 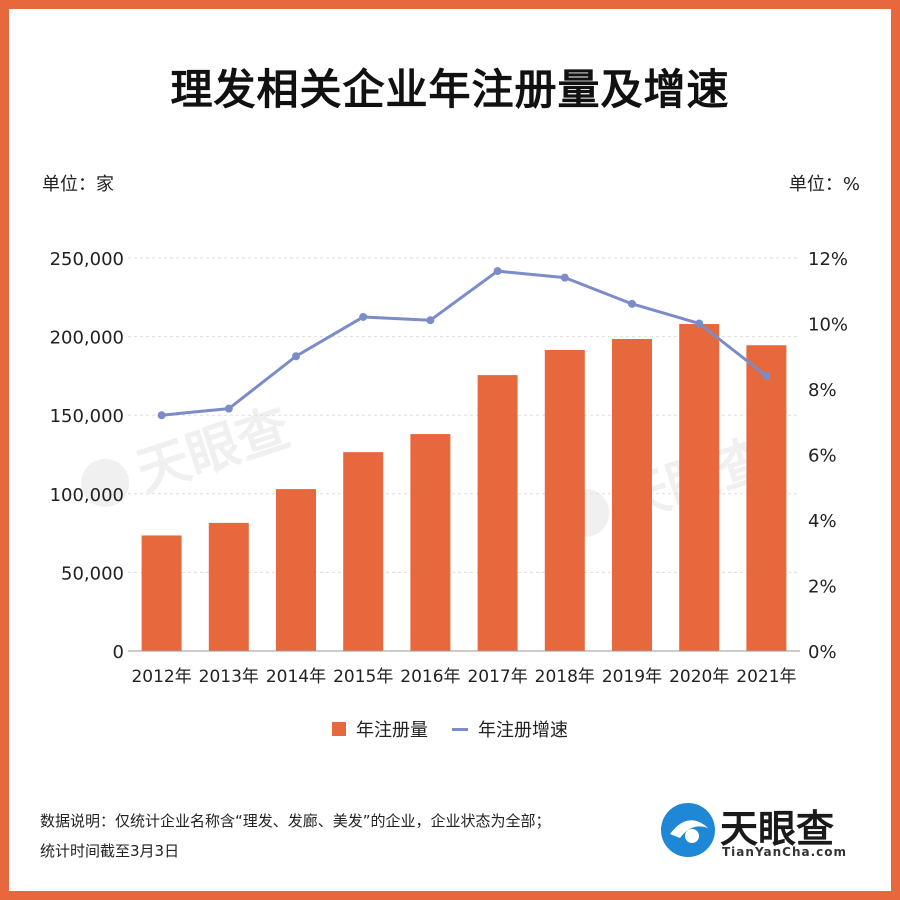 What do you see at coordinates (392, 730) in the screenshot?
I see `legend-bar-label: 年注册量` at bounding box center [392, 730].